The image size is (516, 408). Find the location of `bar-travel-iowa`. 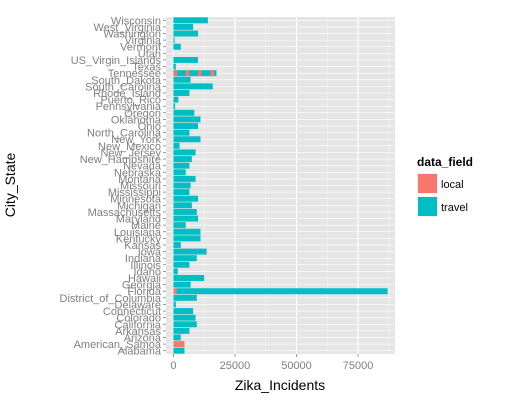

bar-travel-iowa is located at coordinates (190, 251).